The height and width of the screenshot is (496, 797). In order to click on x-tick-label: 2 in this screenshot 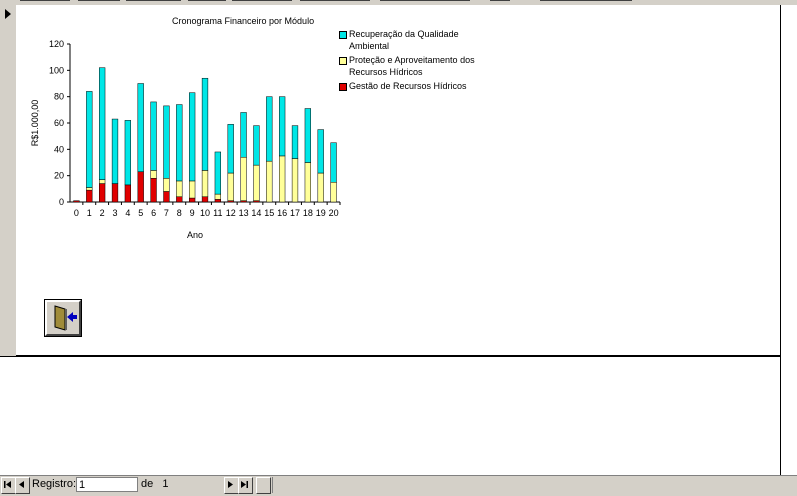, I will do `click(102, 213)`.